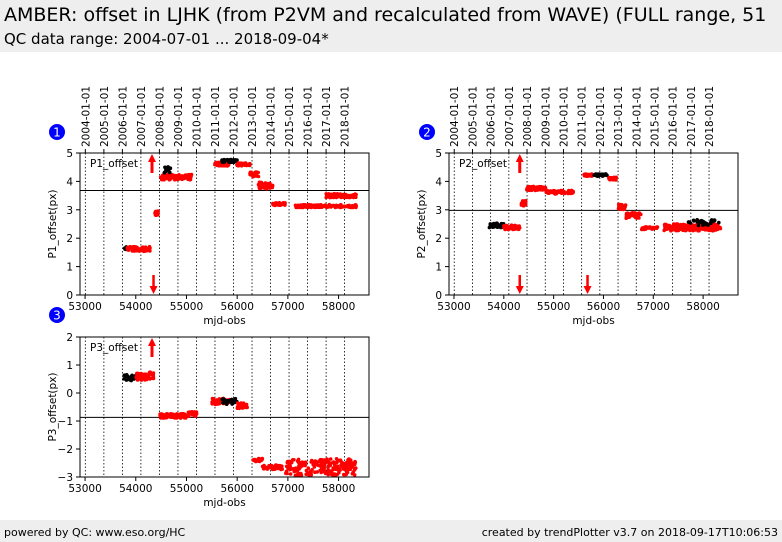 This screenshot has height=542, width=782. Describe the element at coordinates (438, 211) in the screenshot. I see `y-tick-label: 3` at that location.